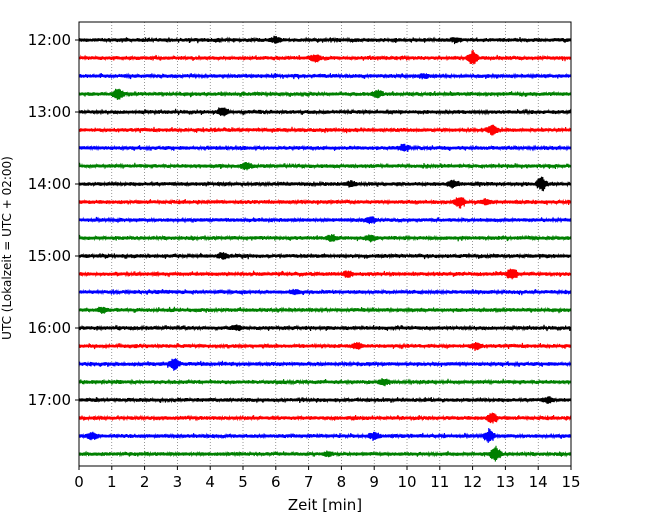  Describe the element at coordinates (49, 400) in the screenshot. I see `y-tick-label: 17:00` at that location.